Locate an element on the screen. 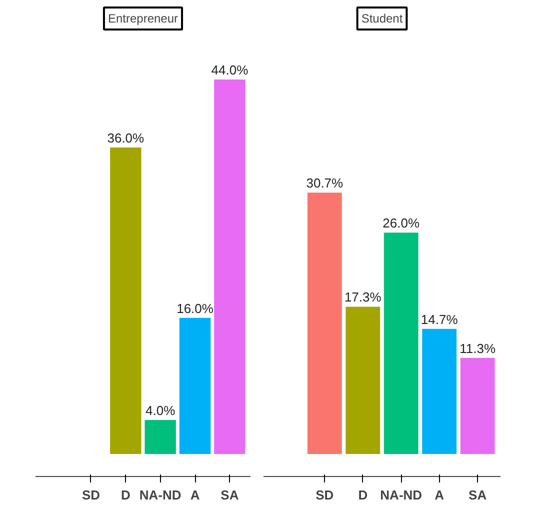 Image resolution: width=535 pixels, height=515 pixels. data-label: 17.3% is located at coordinates (363, 297).